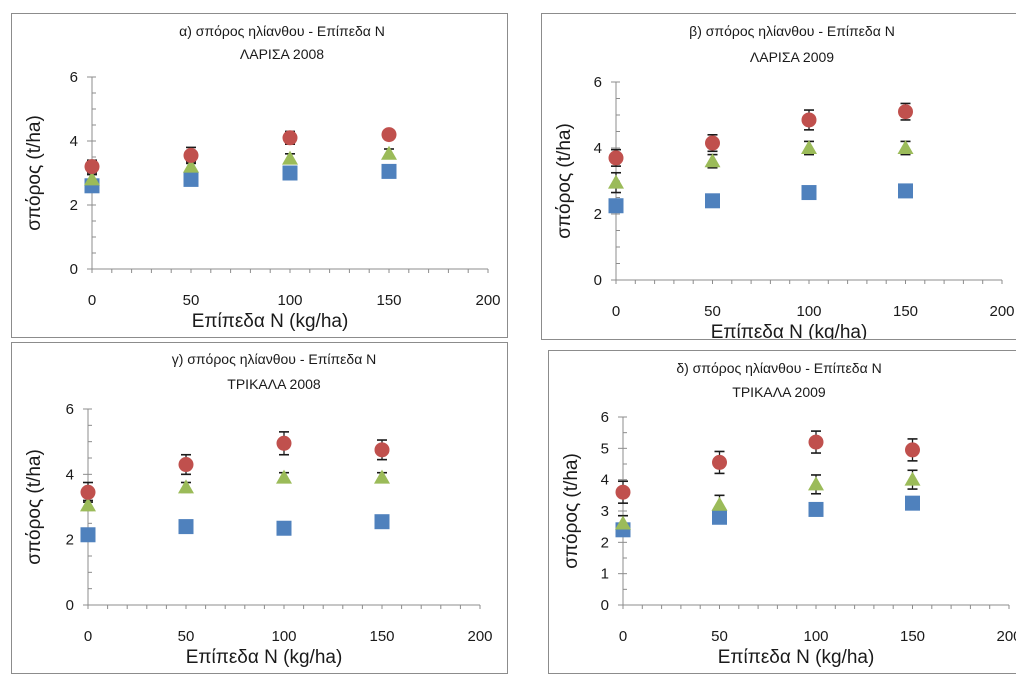 This screenshot has height=674, width=1016. I want to click on chart-title-line: α) σπόρος ηλίανθου - Επίπεδα Ν, so click(282, 31).